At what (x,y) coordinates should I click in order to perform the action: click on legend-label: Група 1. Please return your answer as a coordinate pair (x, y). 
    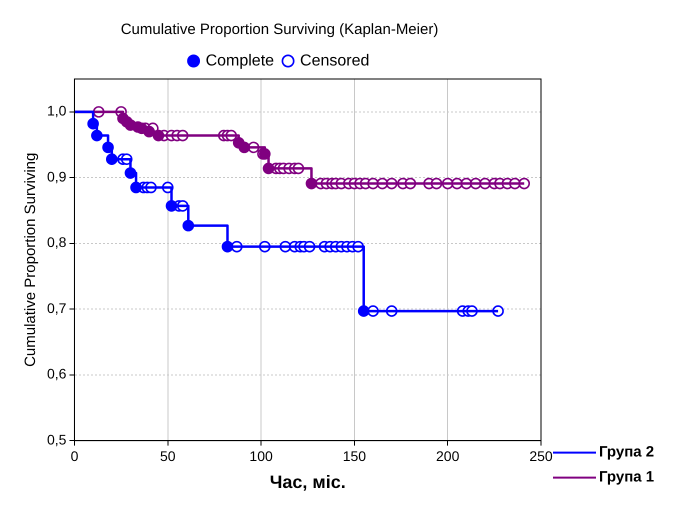
    Looking at the image, I should click on (626, 477).